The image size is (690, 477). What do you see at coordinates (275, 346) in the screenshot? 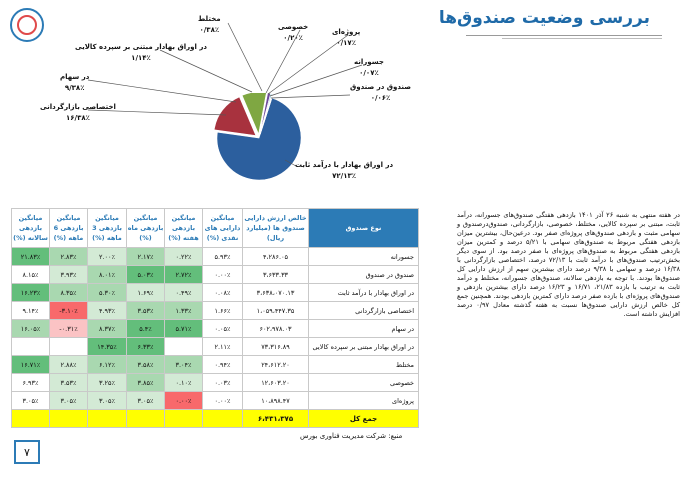
I see `value-cell: ۷۳،۳۱۶.۸۹` at bounding box center [275, 346].